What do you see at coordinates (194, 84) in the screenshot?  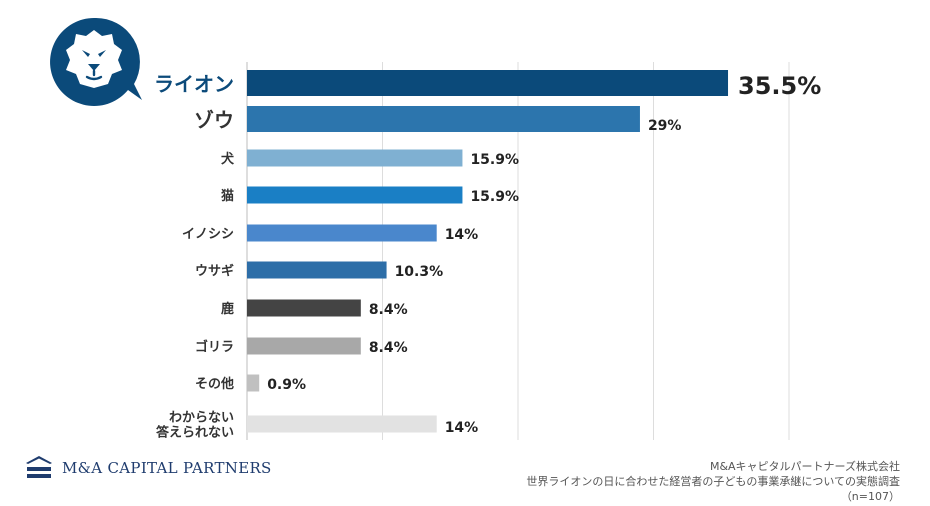 I see `category-label: ライオン` at bounding box center [194, 84].